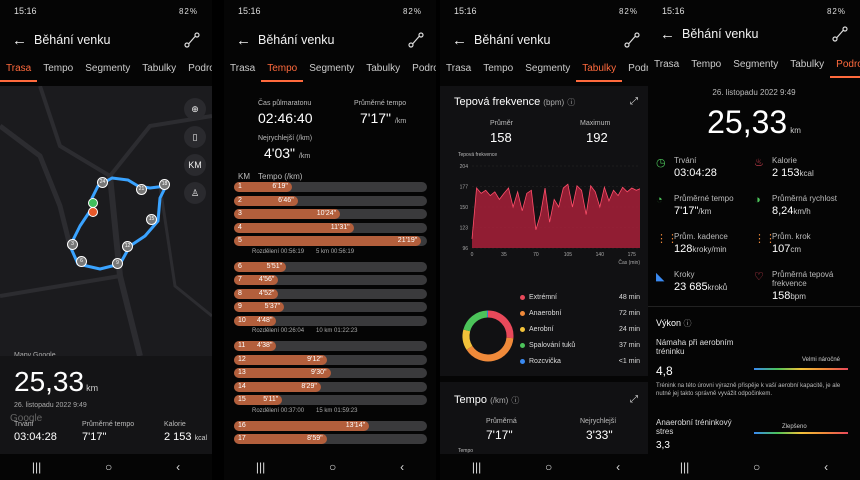 This screenshot has width=860, height=480. Describe the element at coordinates (754, 92) in the screenshot. I see `activity-date: 26. listopadu 2022 9:49` at that location.